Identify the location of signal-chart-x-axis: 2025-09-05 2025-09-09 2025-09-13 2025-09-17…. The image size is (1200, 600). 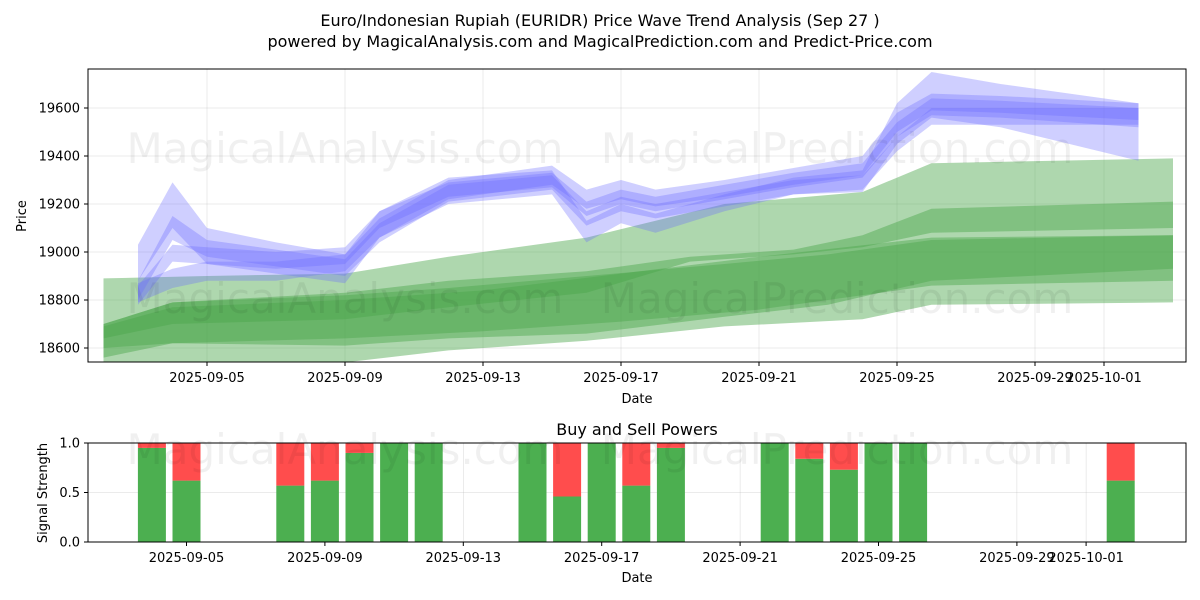
(636, 554).